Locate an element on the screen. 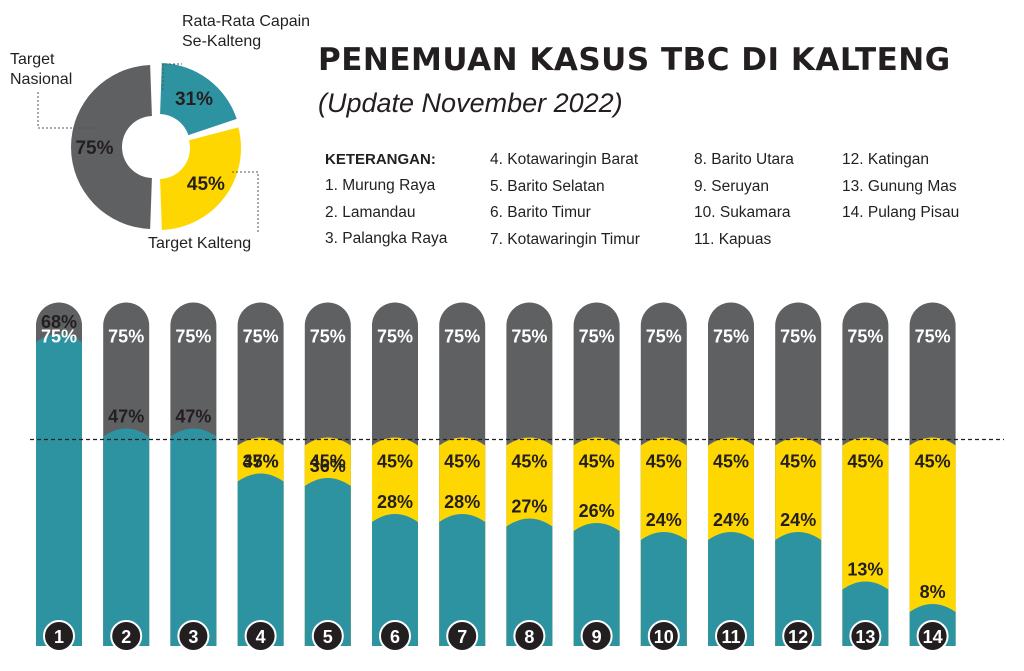  donut-label-kalteng-line1: Target Kalteng is located at coordinates (200, 243).